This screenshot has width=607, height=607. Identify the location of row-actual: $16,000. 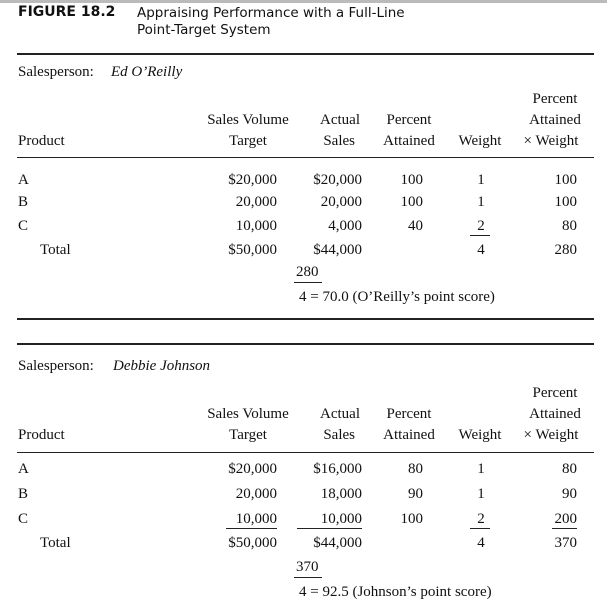
(337, 469).